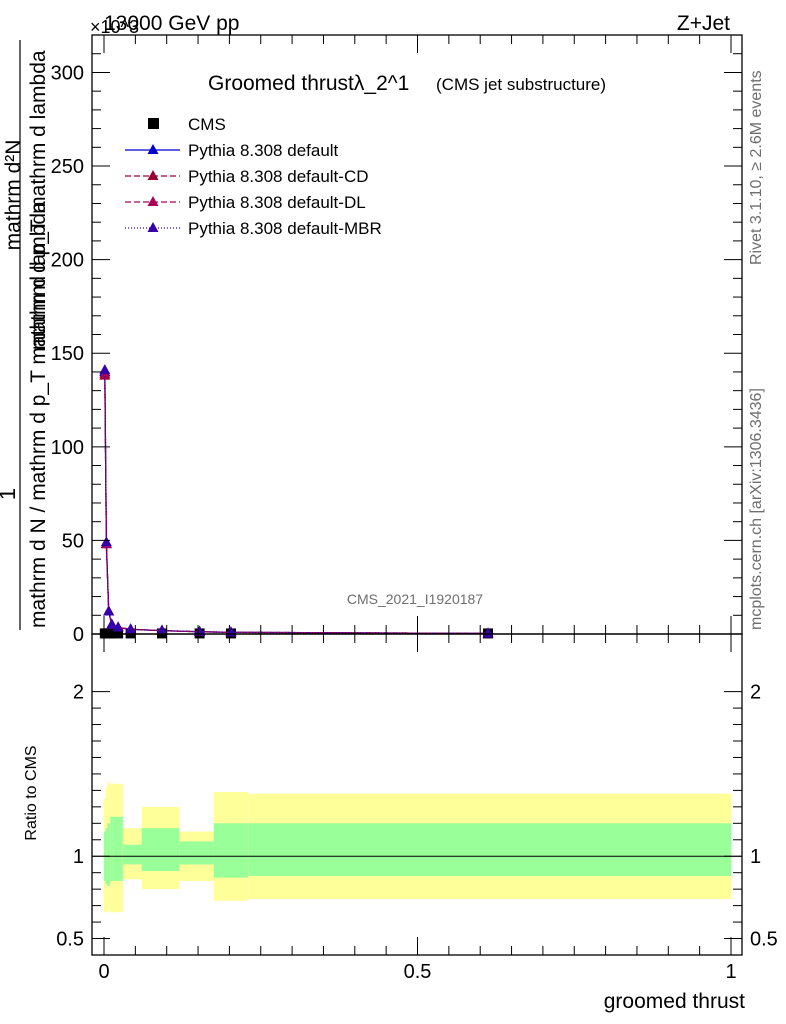 The width and height of the screenshot is (786, 1024). What do you see at coordinates (415, 599) in the screenshot?
I see `analysis-tag: CMS_2021_I1920187` at bounding box center [415, 599].